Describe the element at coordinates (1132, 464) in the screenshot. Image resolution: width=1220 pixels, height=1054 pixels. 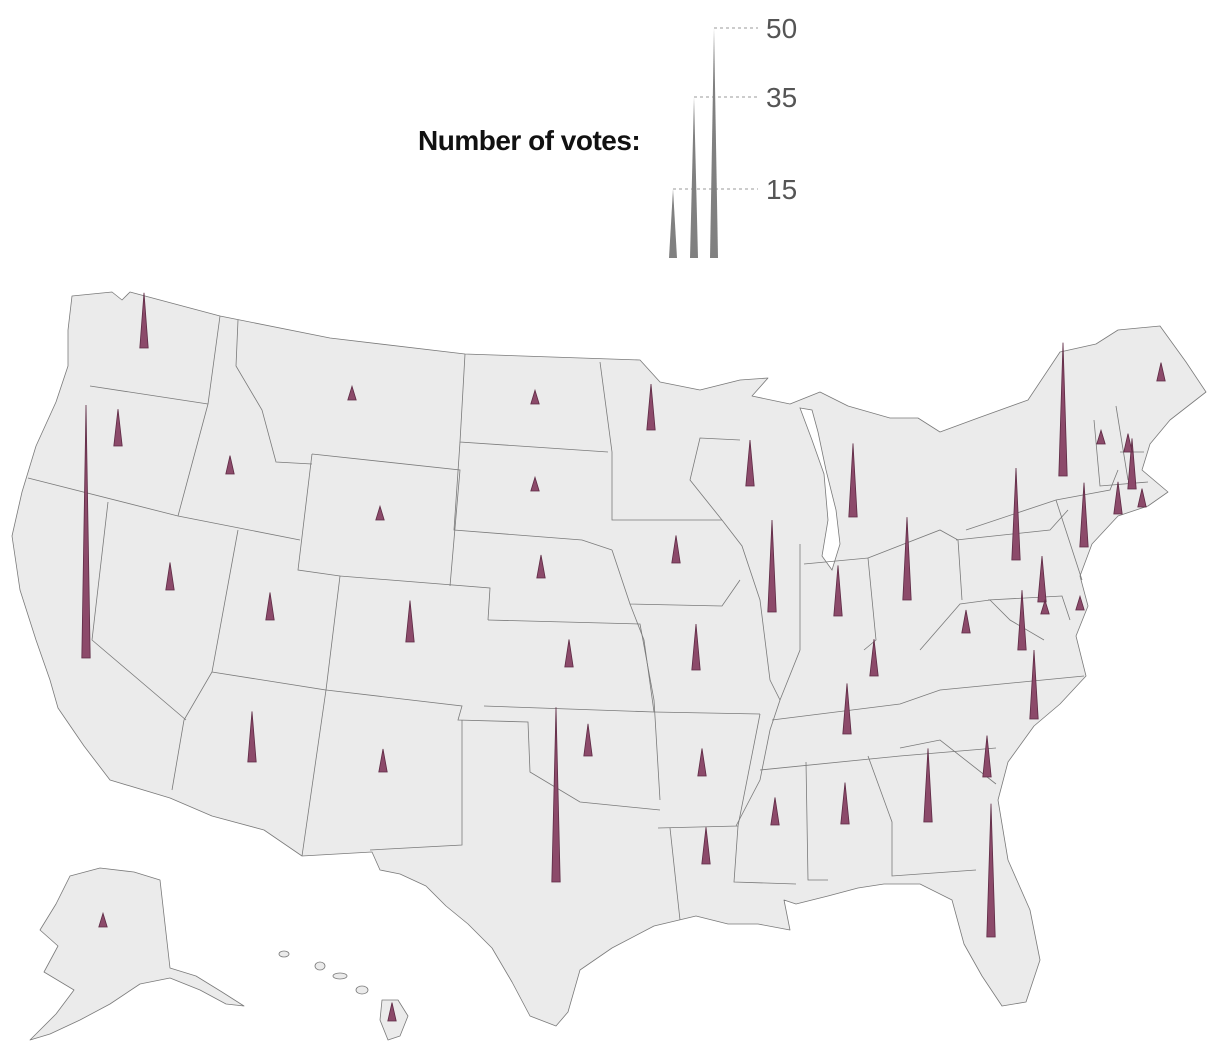
I see `spike-ma` at that location.